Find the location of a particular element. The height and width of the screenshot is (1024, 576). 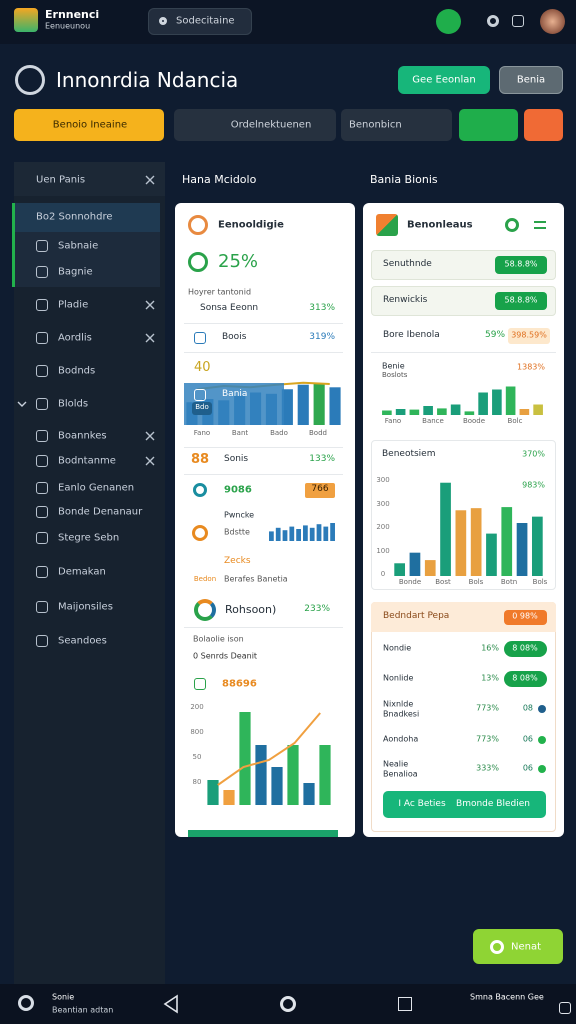

primary-button-label: Gee Eeonlan is located at coordinates (444, 80).